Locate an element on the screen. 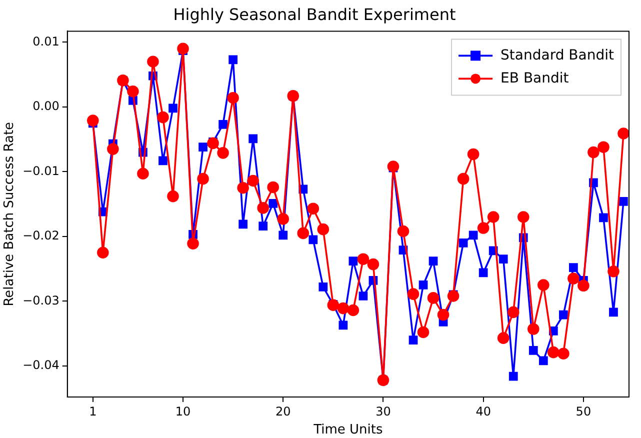 The width and height of the screenshot is (641, 438). legend-label: EB Bandit is located at coordinates (535, 78).